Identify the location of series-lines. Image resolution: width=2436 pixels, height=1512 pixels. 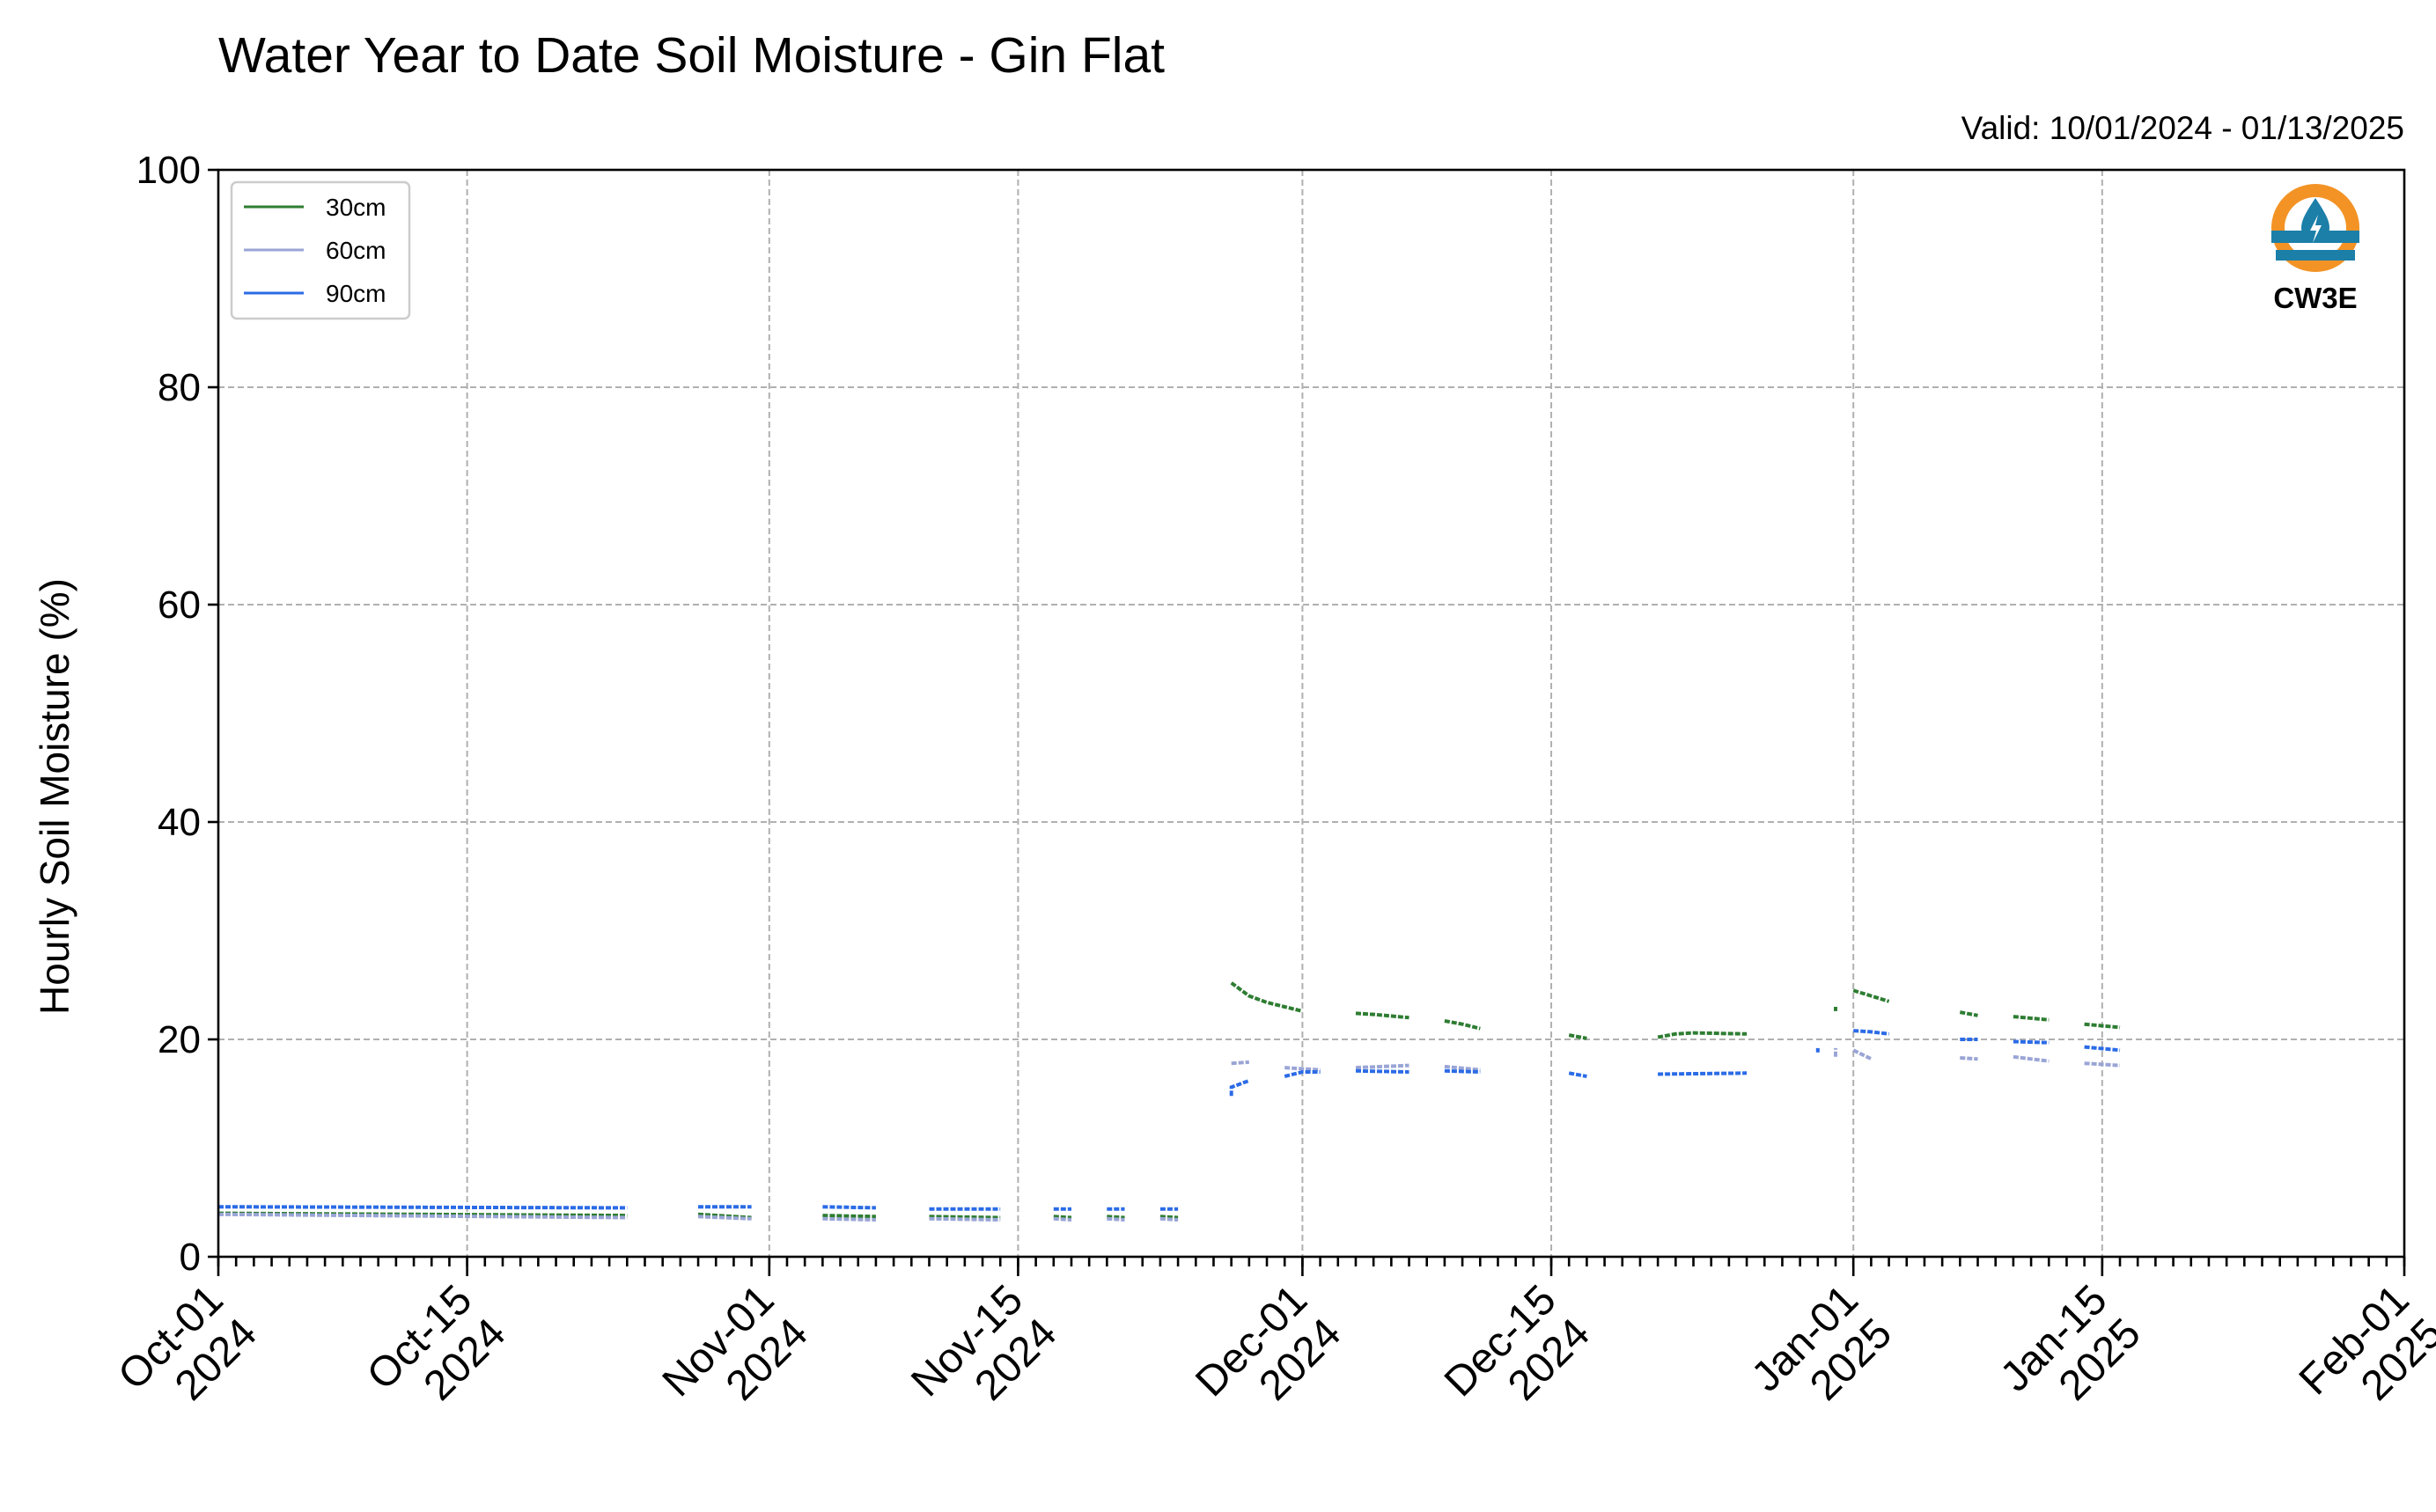
(1169, 1102).